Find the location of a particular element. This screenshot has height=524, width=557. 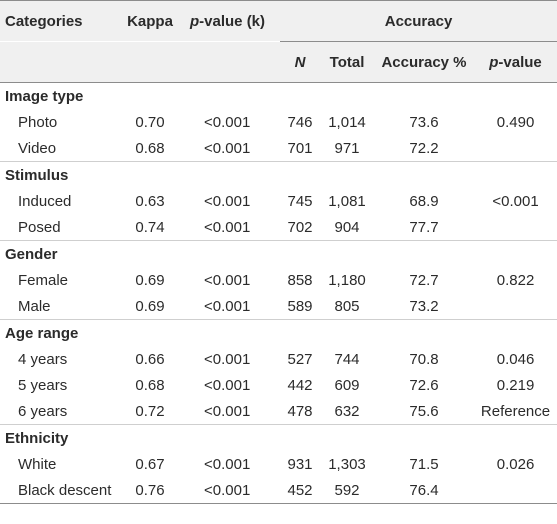

table-row: Induced 0.63 <0.001 745 1,081 68.9 <0.001 is located at coordinates (278, 201).